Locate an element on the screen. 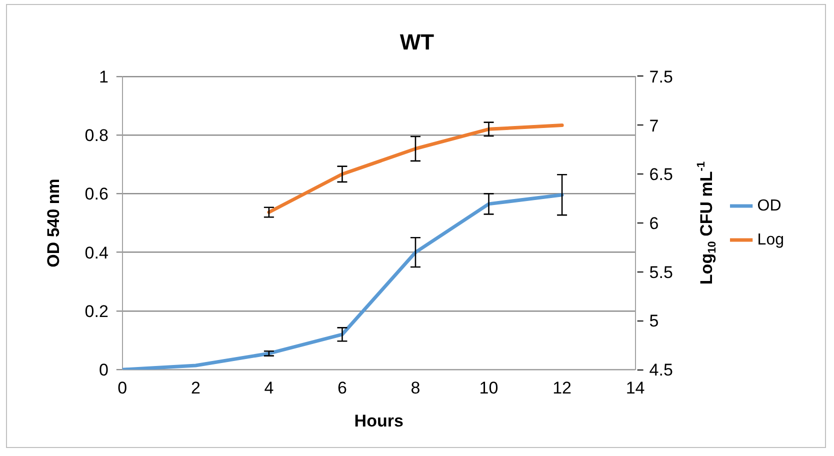 The width and height of the screenshot is (834, 456). y2-tick-label: 6.5 is located at coordinates (661, 174).